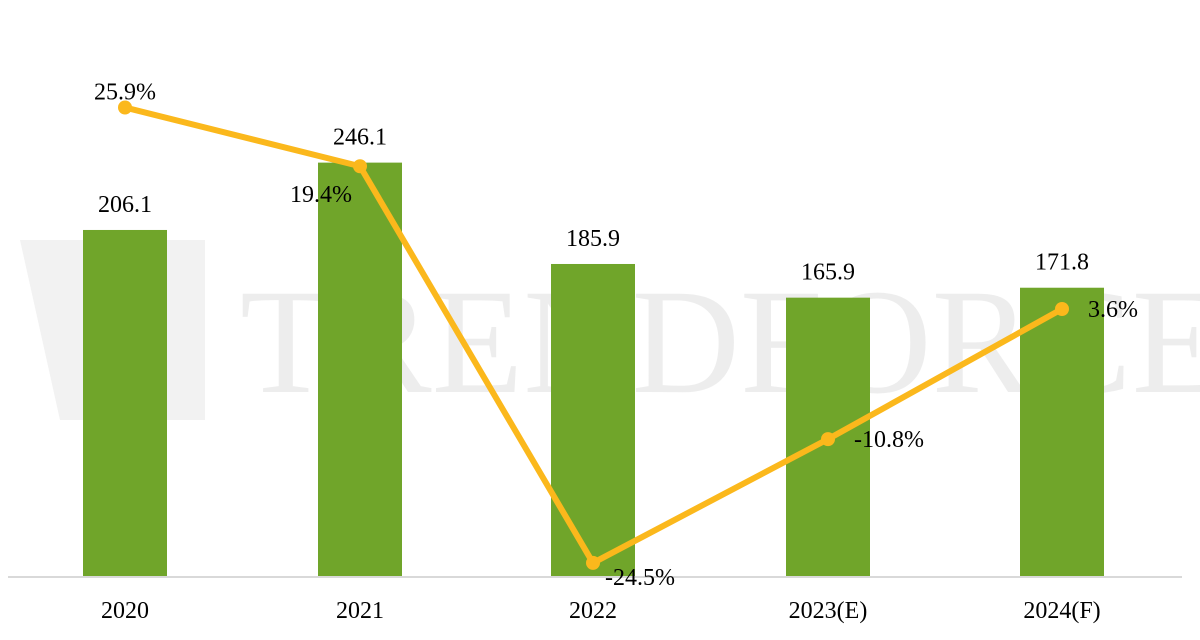  What do you see at coordinates (321, 195) in the screenshot?
I see `growth-value-label: 19.4%` at bounding box center [321, 195].